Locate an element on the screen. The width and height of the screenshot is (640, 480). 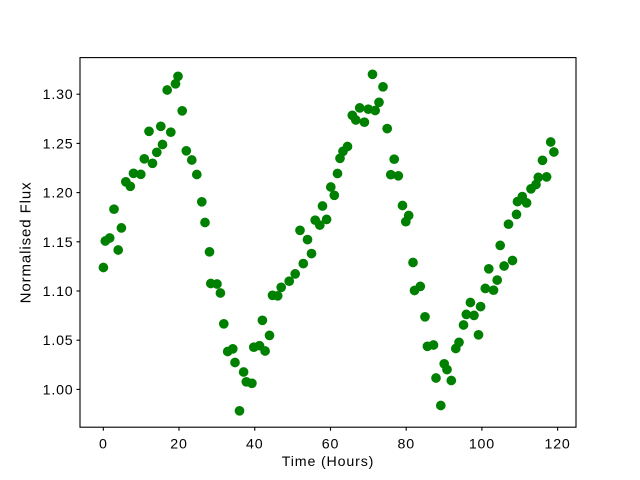
svg-text: 40 is located at coordinates (254, 444).